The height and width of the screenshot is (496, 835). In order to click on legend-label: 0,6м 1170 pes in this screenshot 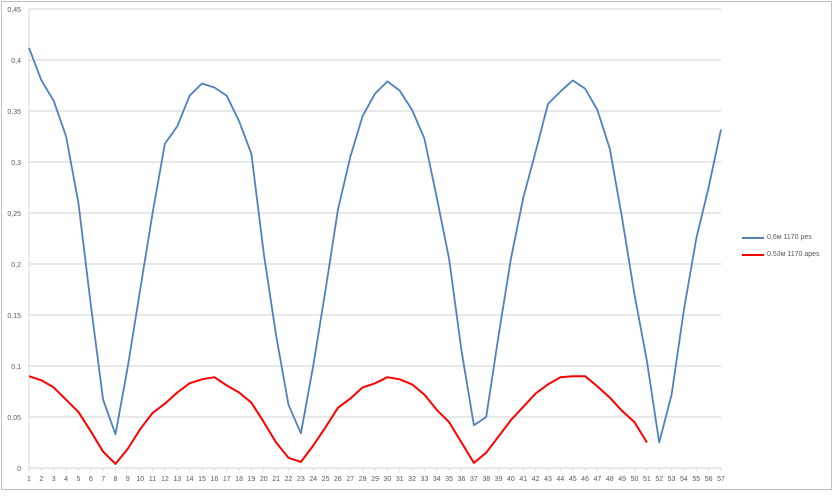, I will do `click(789, 237)`.